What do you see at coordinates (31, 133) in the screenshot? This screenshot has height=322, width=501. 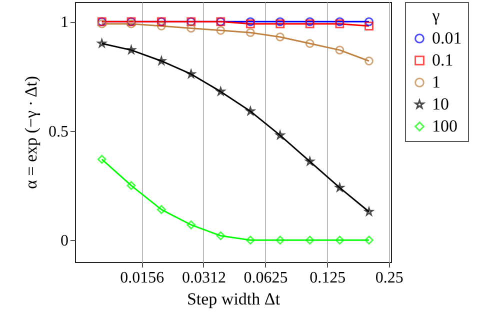 I see `y-axis-title: α = exp (−γ · Δt)` at bounding box center [31, 133].